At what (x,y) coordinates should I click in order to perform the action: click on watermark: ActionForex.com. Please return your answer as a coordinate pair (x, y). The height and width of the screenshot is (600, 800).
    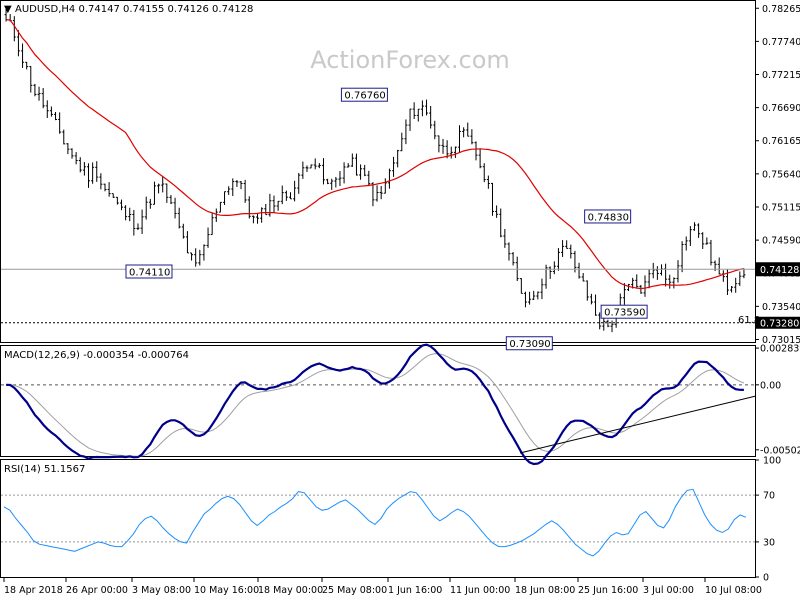
    Looking at the image, I should click on (410, 60).